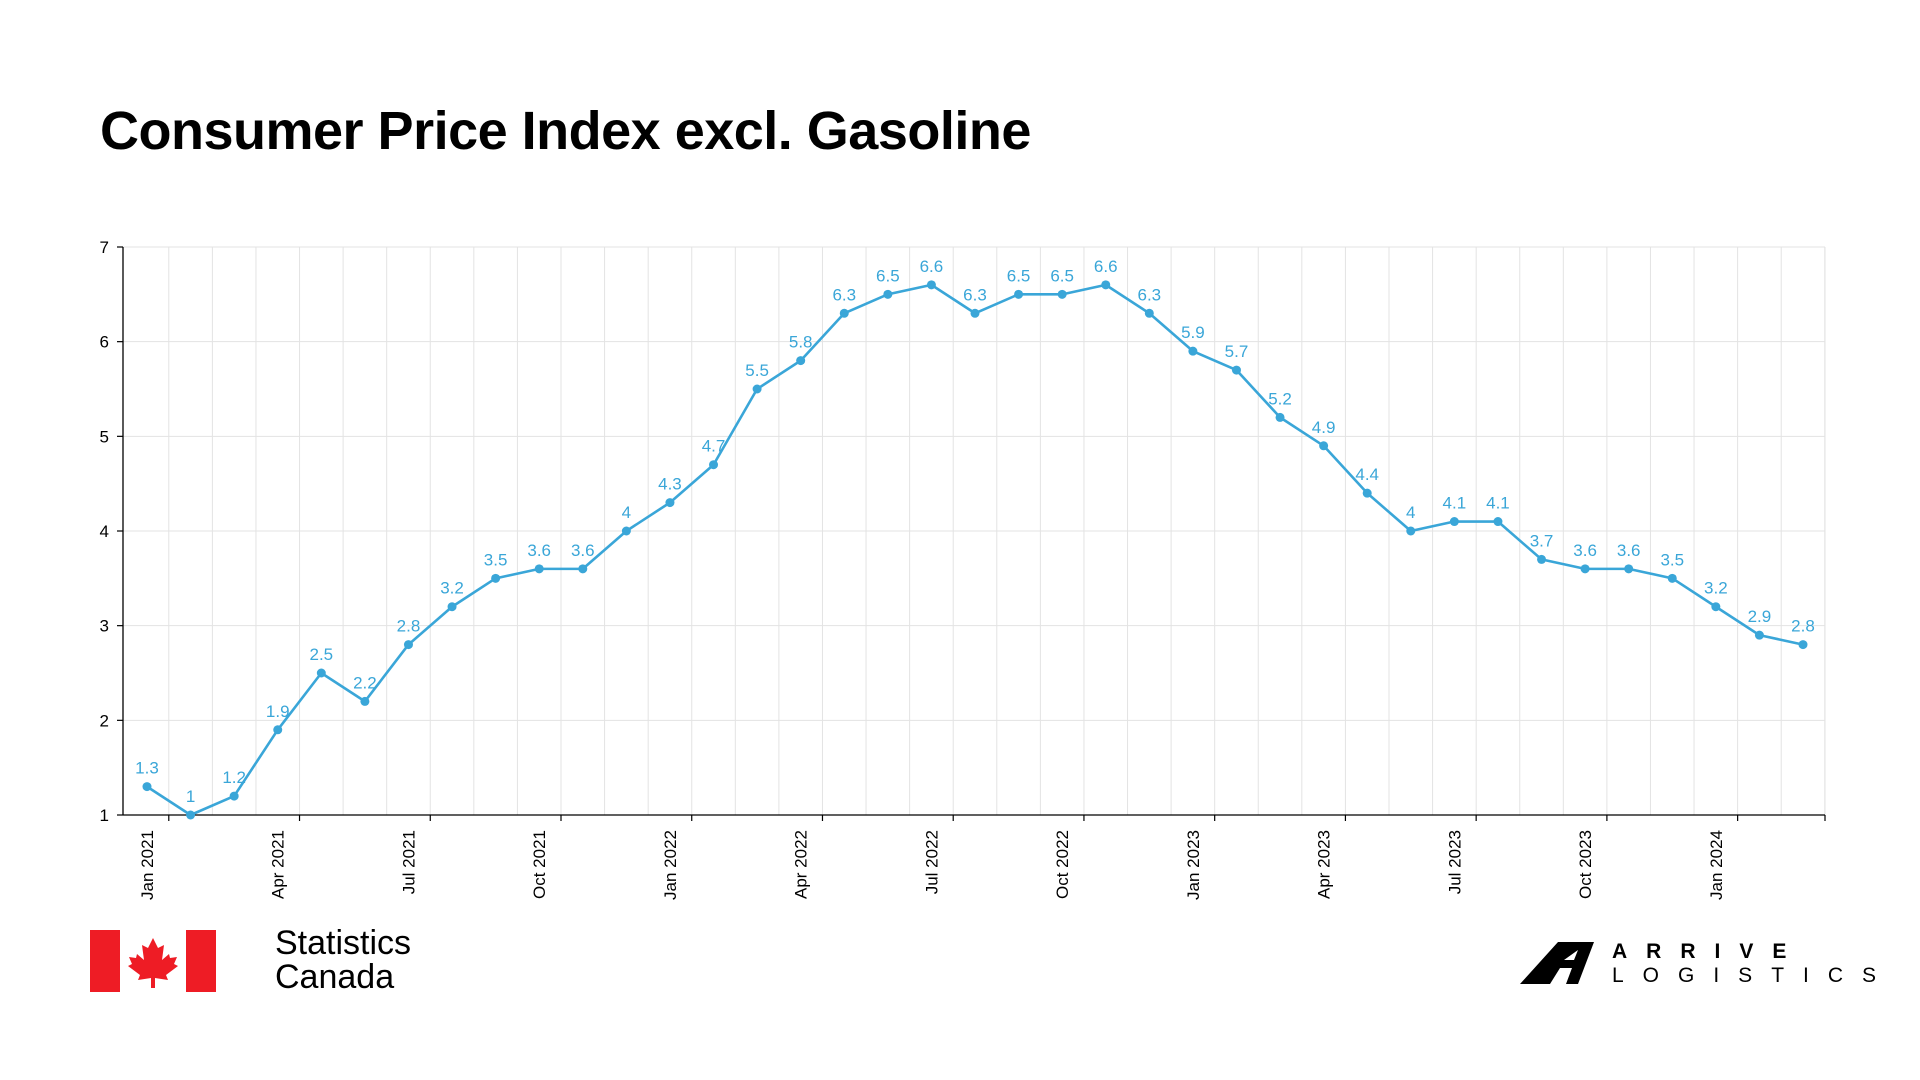 This screenshot has height=1080, width=1920. Describe the element at coordinates (1709, 951) in the screenshot. I see `arrive-line1: ARRIVE` at that location.